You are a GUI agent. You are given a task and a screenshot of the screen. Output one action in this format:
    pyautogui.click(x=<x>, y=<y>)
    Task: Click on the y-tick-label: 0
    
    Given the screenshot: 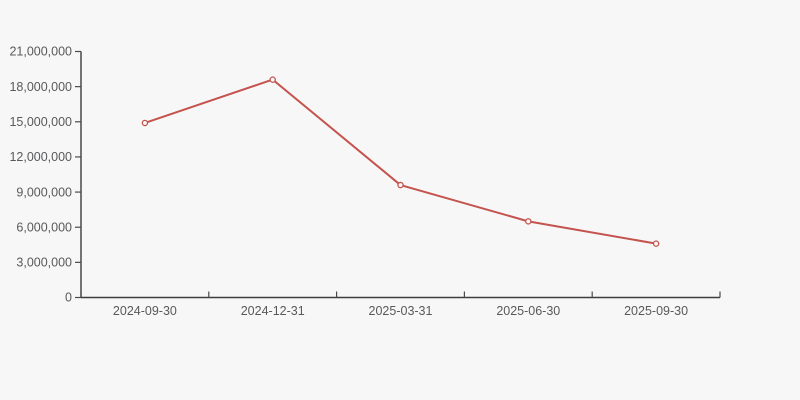 What is the action you would take?
    pyautogui.click(x=68, y=298)
    